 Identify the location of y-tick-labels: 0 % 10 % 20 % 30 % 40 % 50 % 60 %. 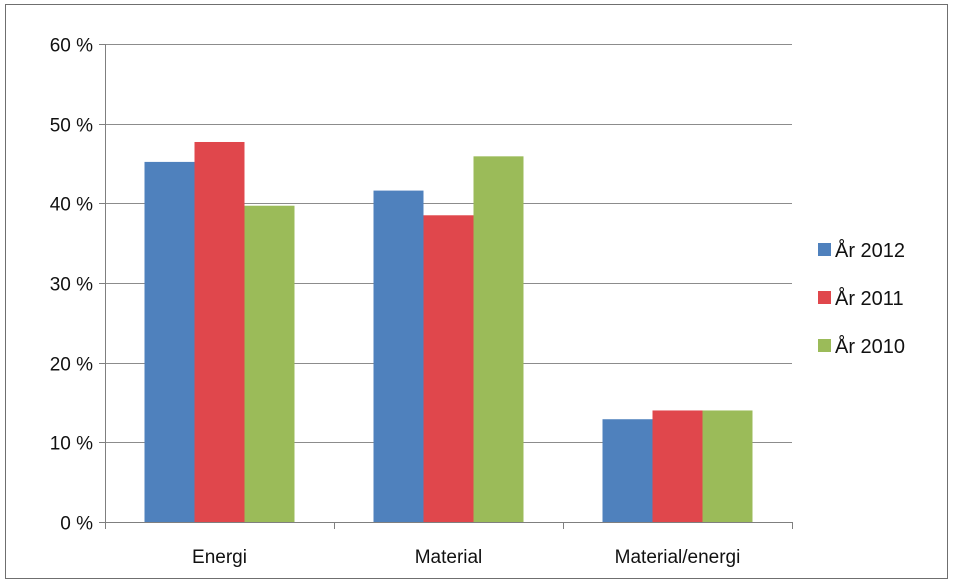
(71, 285).